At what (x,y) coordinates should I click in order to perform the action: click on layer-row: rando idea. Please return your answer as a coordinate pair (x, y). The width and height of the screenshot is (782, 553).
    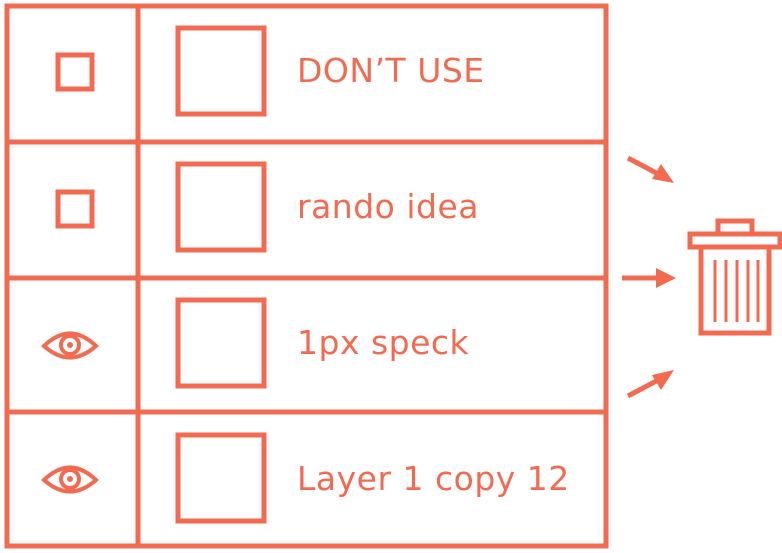
    Looking at the image, I should click on (267, 207).